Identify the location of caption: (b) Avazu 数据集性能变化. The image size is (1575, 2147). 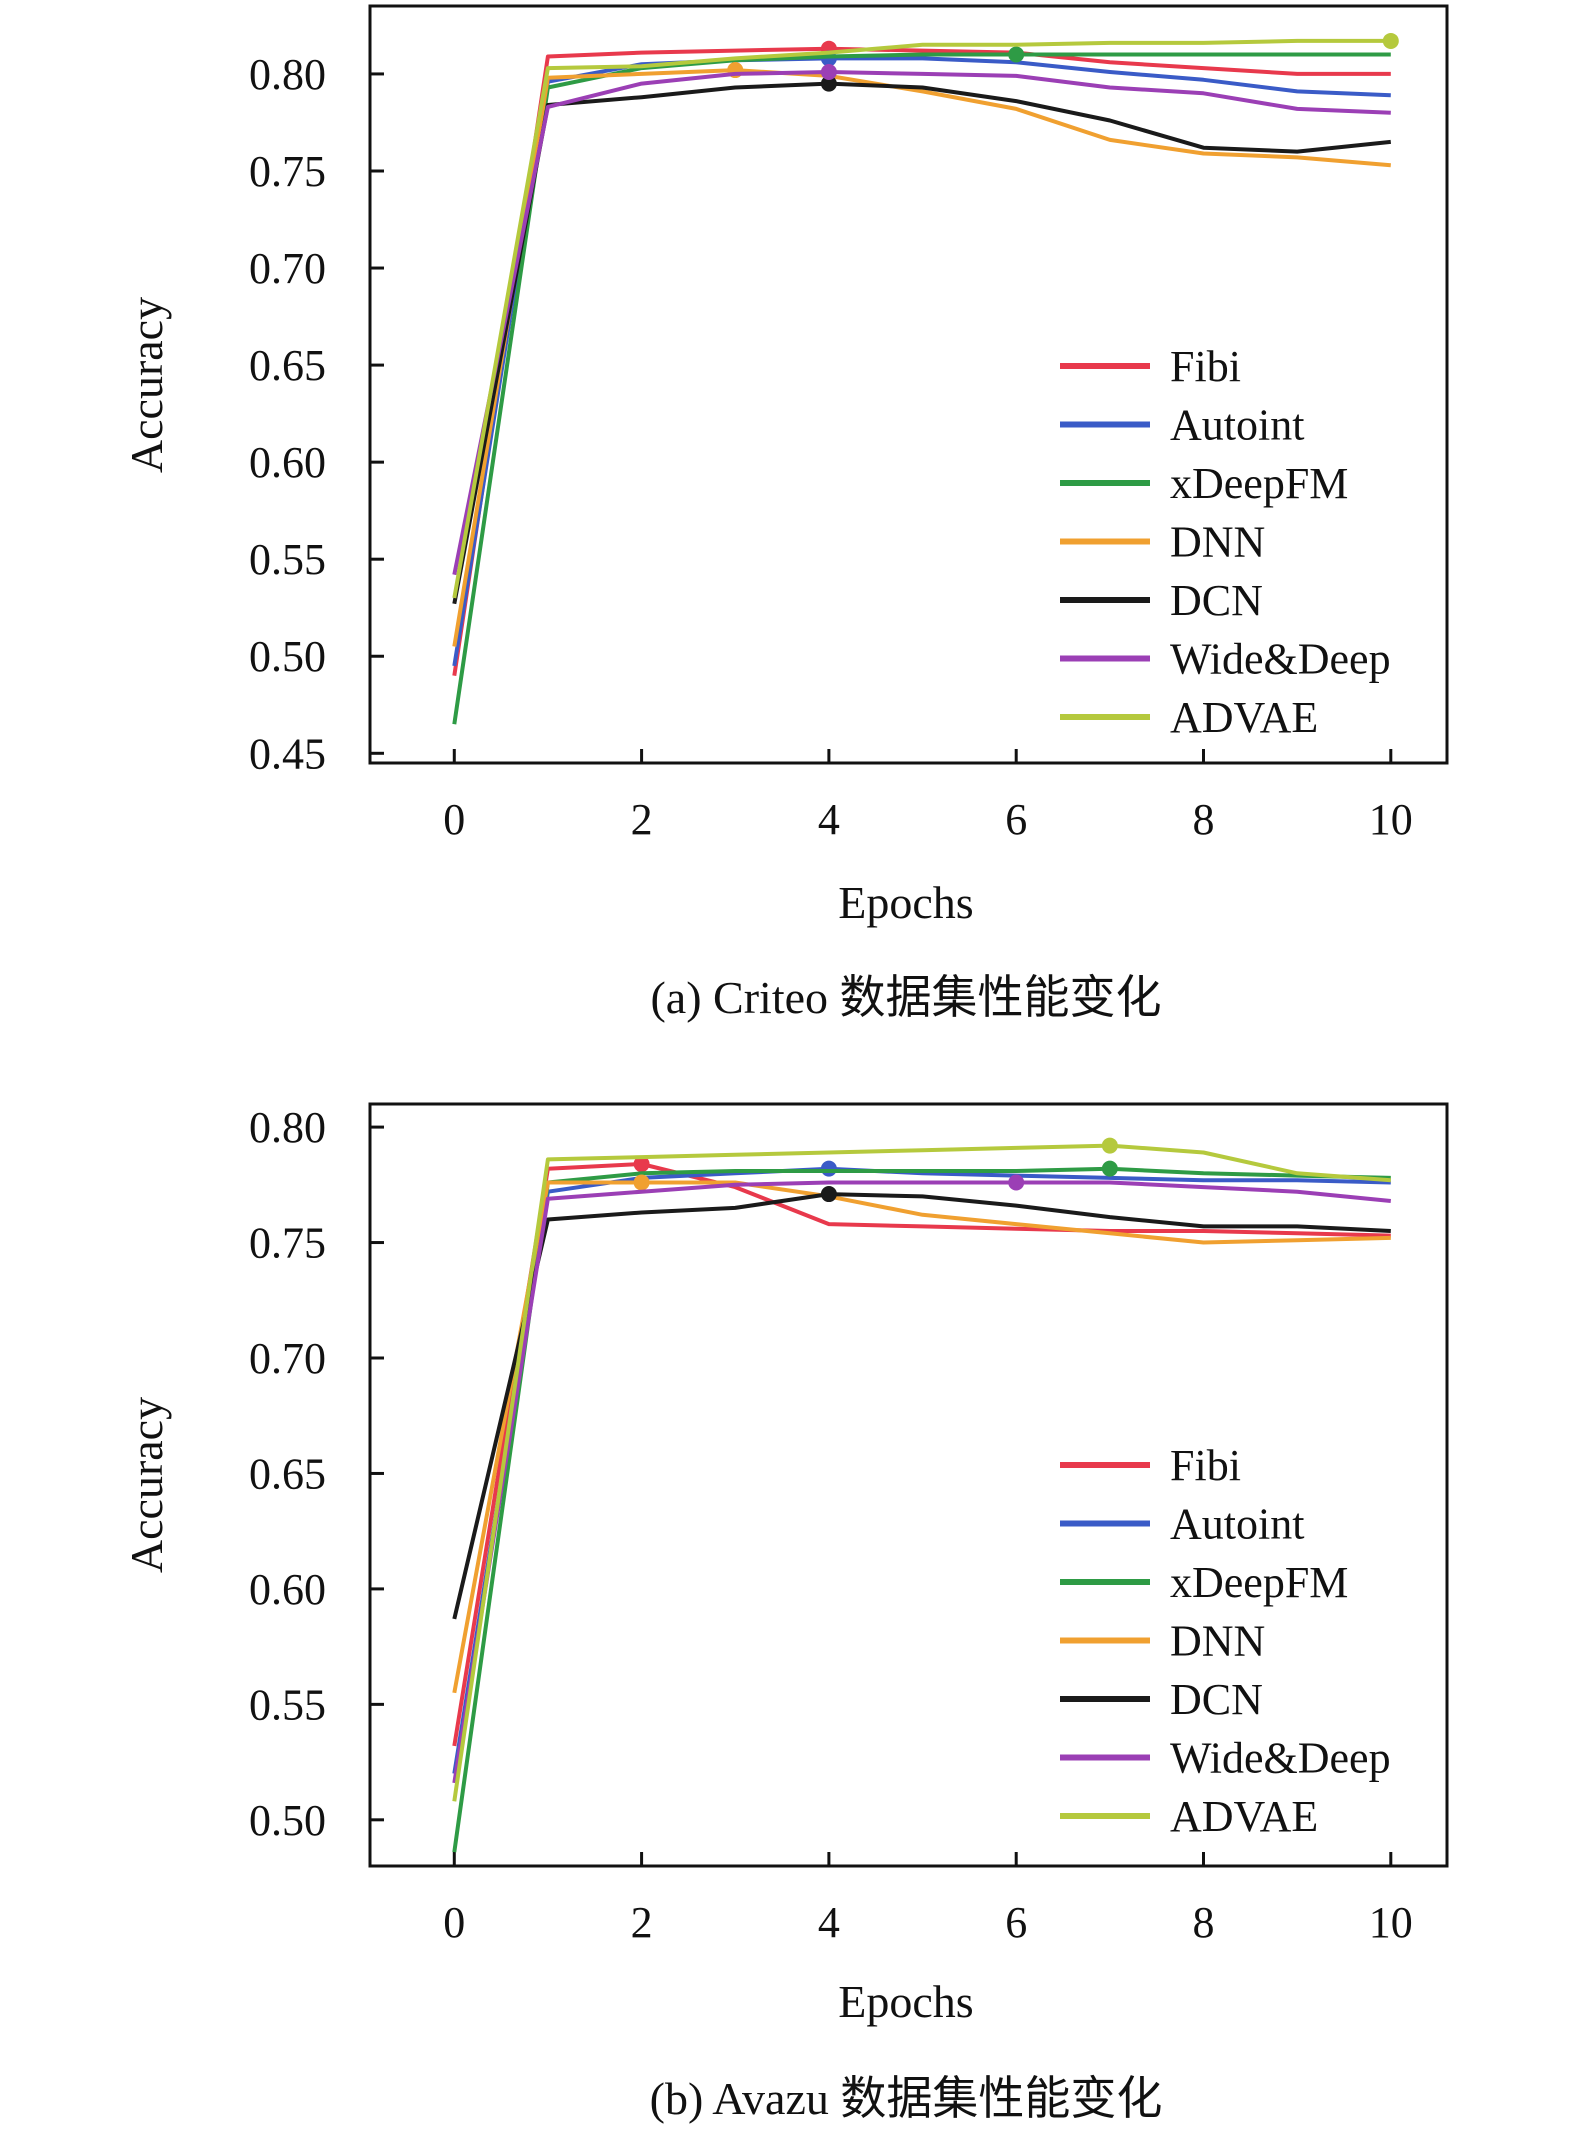
(906, 2098).